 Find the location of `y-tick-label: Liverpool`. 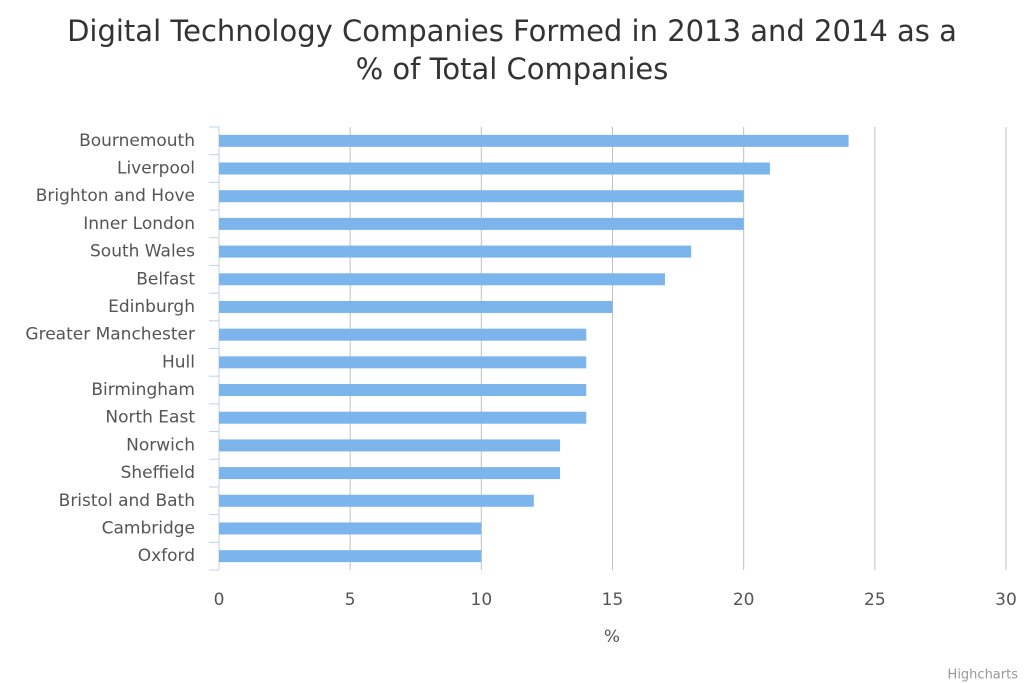

y-tick-label: Liverpool is located at coordinates (156, 169).